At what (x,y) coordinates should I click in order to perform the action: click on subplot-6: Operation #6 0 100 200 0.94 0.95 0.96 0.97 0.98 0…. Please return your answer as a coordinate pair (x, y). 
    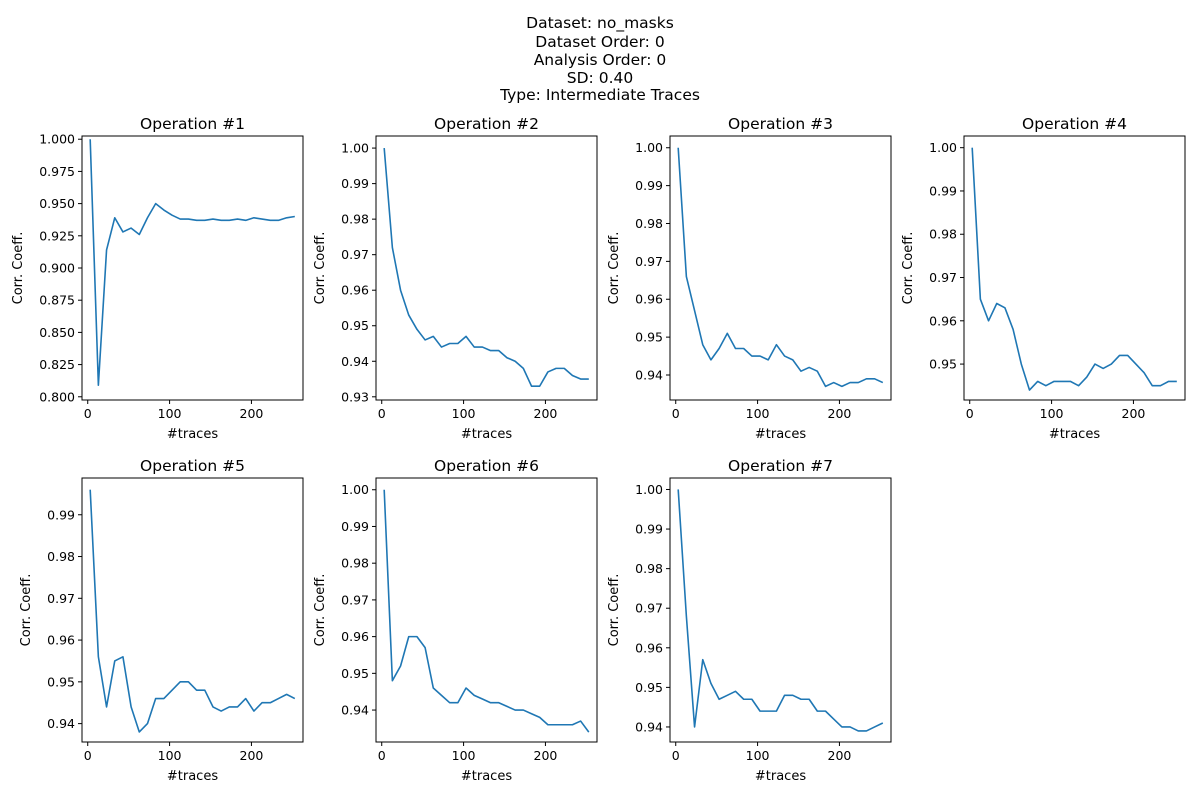
    Looking at the image, I should click on (455, 620).